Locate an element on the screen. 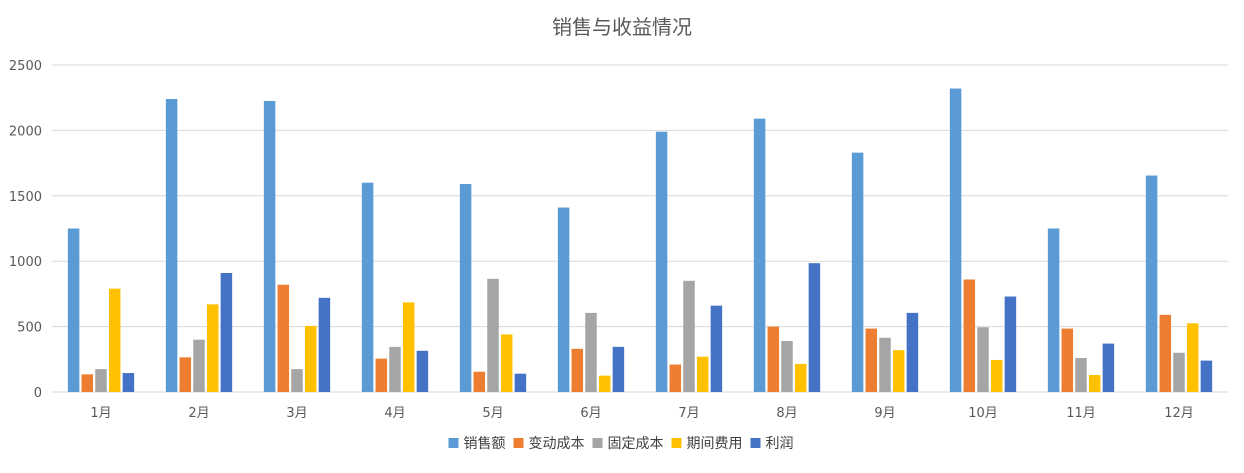 Image resolution: width=1244 pixels, height=473 pixels. x-tick-label: 7月 is located at coordinates (688, 413).